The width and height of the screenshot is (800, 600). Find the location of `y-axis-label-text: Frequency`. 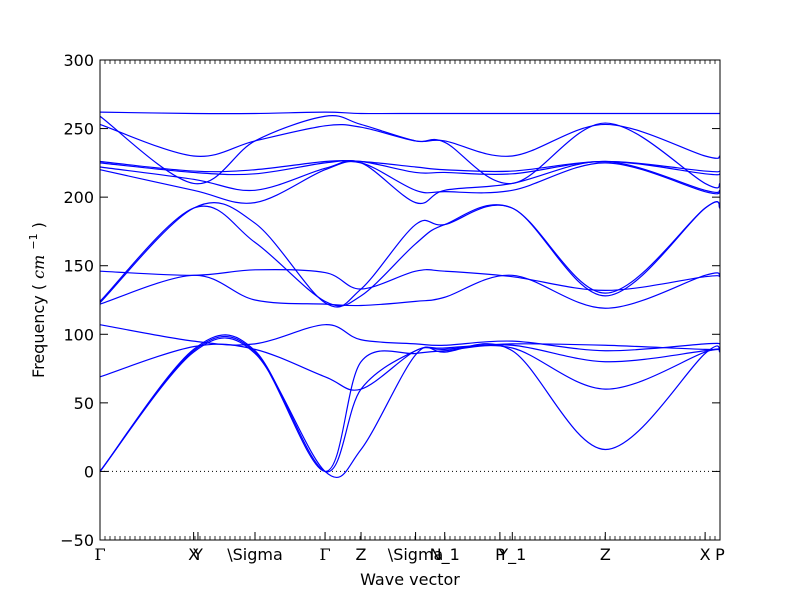

y-axis-label-text: Frequency is located at coordinates (38, 336).